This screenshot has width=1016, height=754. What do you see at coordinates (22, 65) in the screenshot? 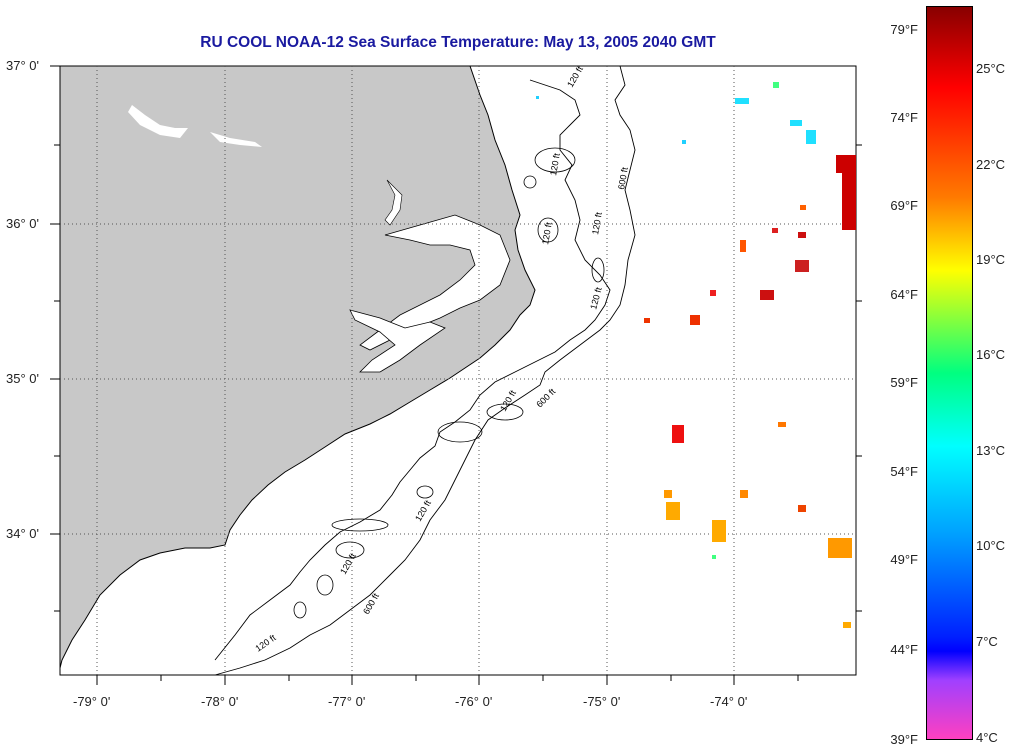
I see `lat-label: 37° 0'` at bounding box center [22, 65].